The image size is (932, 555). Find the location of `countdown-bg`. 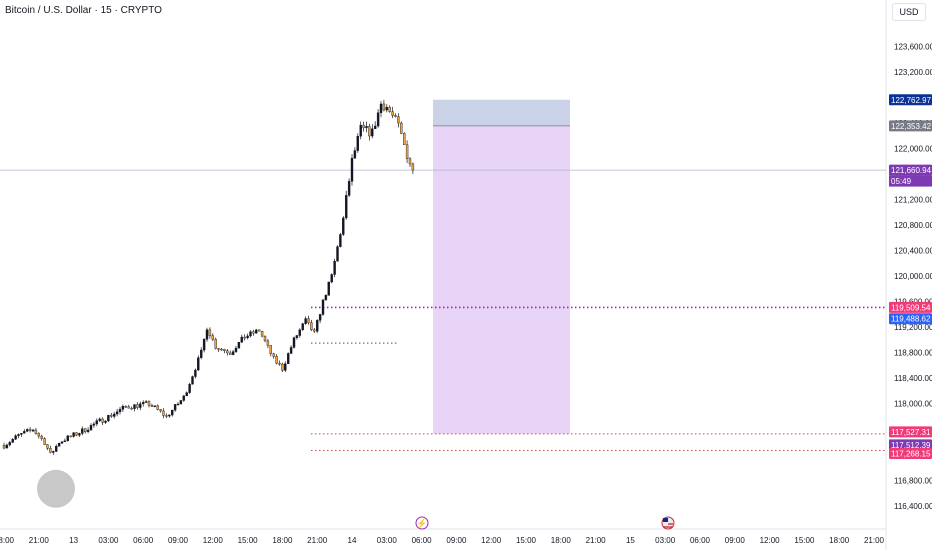

countdown-bg is located at coordinates (910, 181).